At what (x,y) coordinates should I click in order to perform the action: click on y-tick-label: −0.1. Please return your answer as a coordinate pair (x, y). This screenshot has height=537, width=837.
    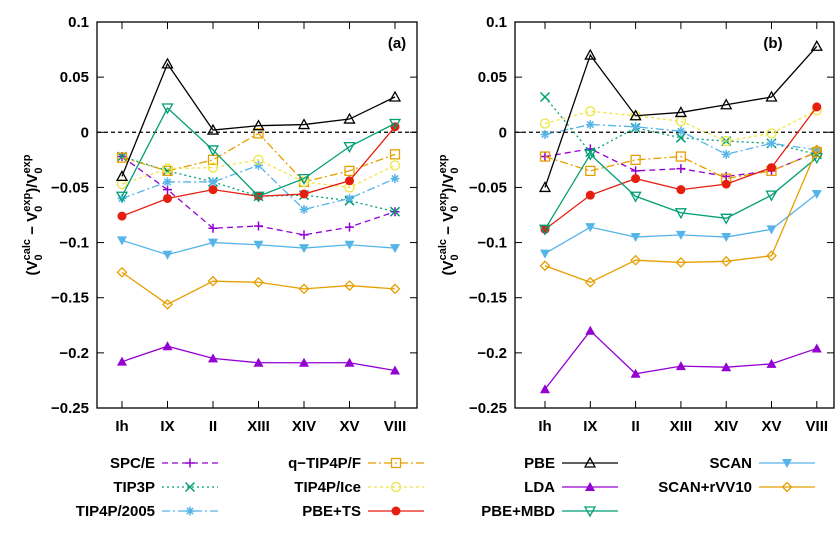
    Looking at the image, I should click on (492, 243).